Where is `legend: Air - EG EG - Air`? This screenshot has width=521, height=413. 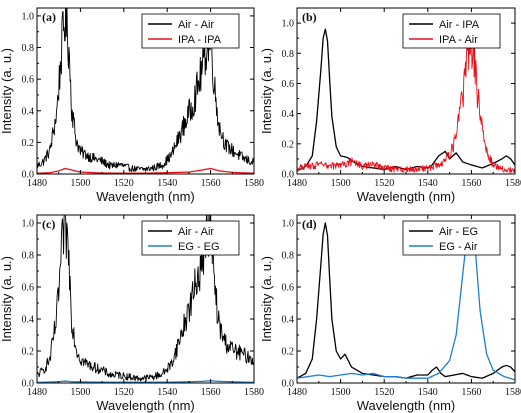
legend: Air - EG EG - Air is located at coordinates (451, 238).